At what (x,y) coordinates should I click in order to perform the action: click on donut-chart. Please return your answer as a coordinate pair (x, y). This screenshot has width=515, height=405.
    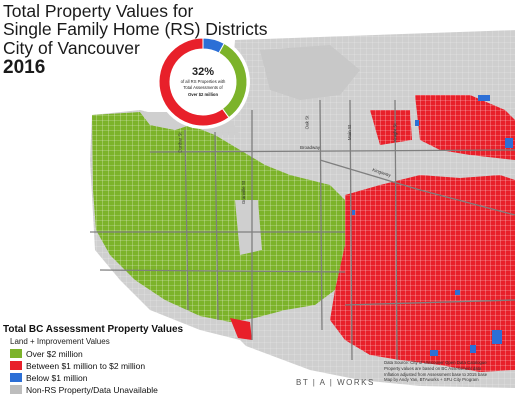
    Looking at the image, I should click on (203, 82).